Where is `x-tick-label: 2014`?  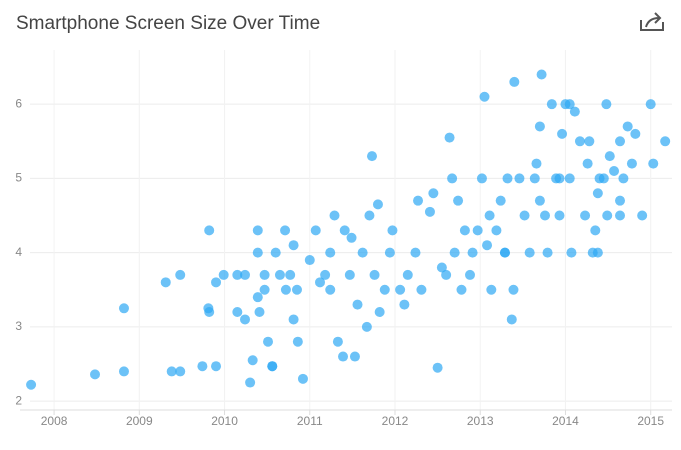
x-tick-label: 2014 is located at coordinates (565, 421).